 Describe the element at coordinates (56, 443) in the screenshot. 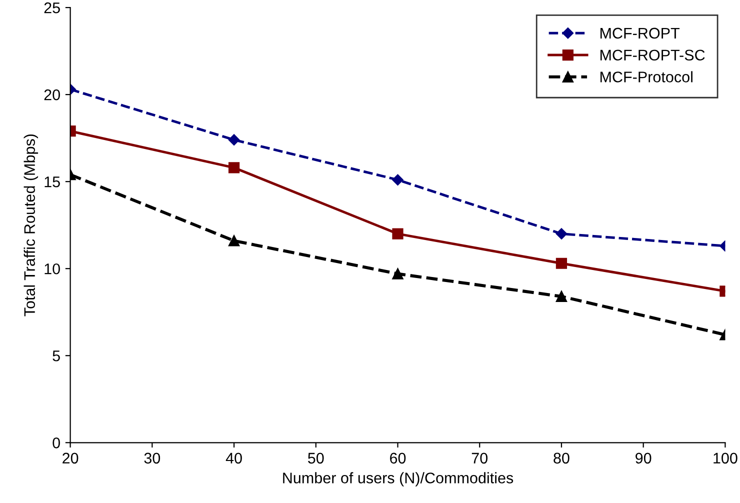

I see `y-tick-label: 0` at that location.